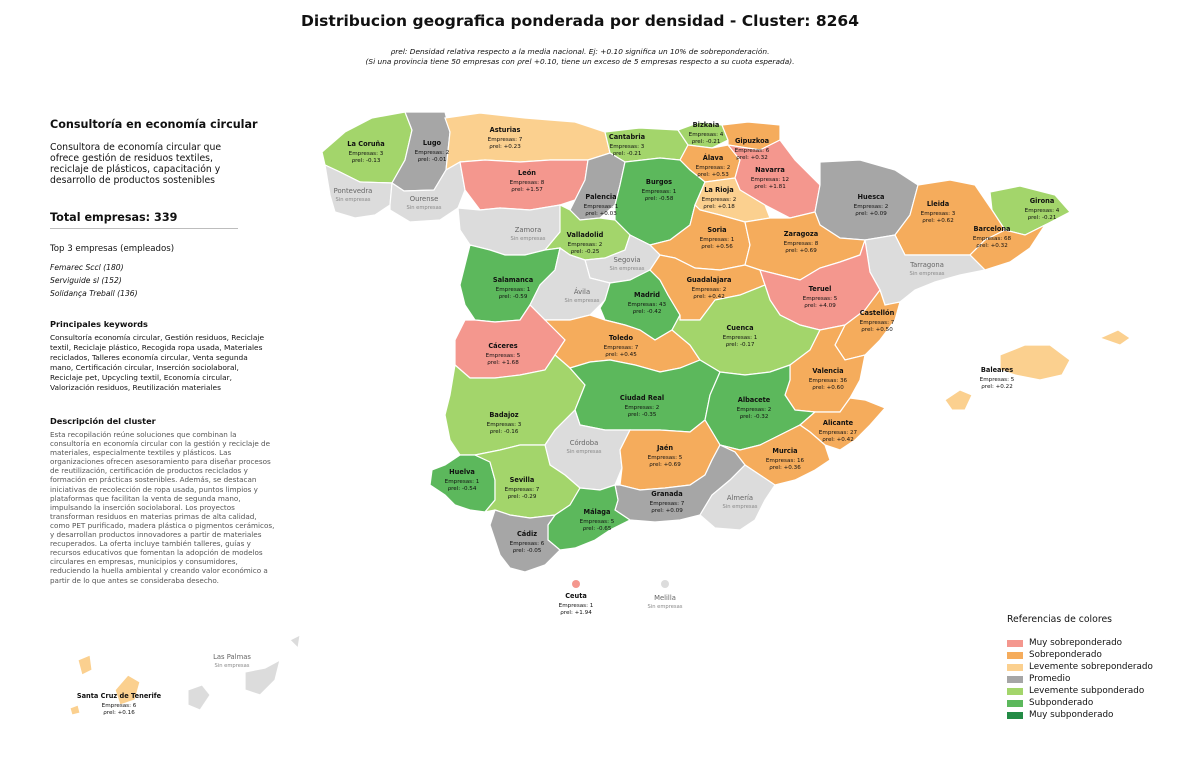 This screenshot has height=761, width=1200. I want to click on legend-label: Levemente sobreponderado, so click(1091, 667).